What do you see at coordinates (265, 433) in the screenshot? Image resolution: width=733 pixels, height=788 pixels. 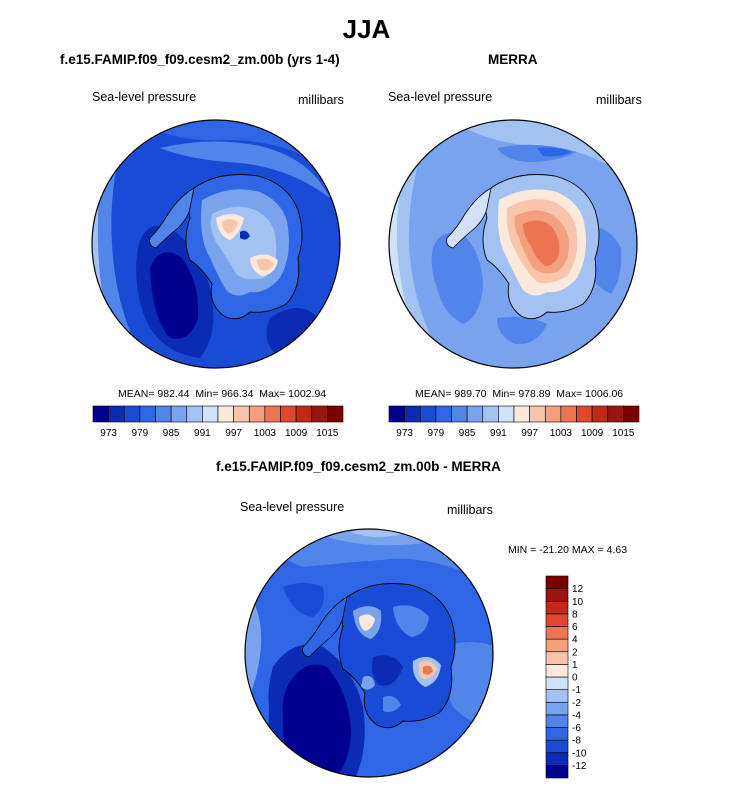 I see `panel1-colorbar-tick-label: 1003` at bounding box center [265, 433].